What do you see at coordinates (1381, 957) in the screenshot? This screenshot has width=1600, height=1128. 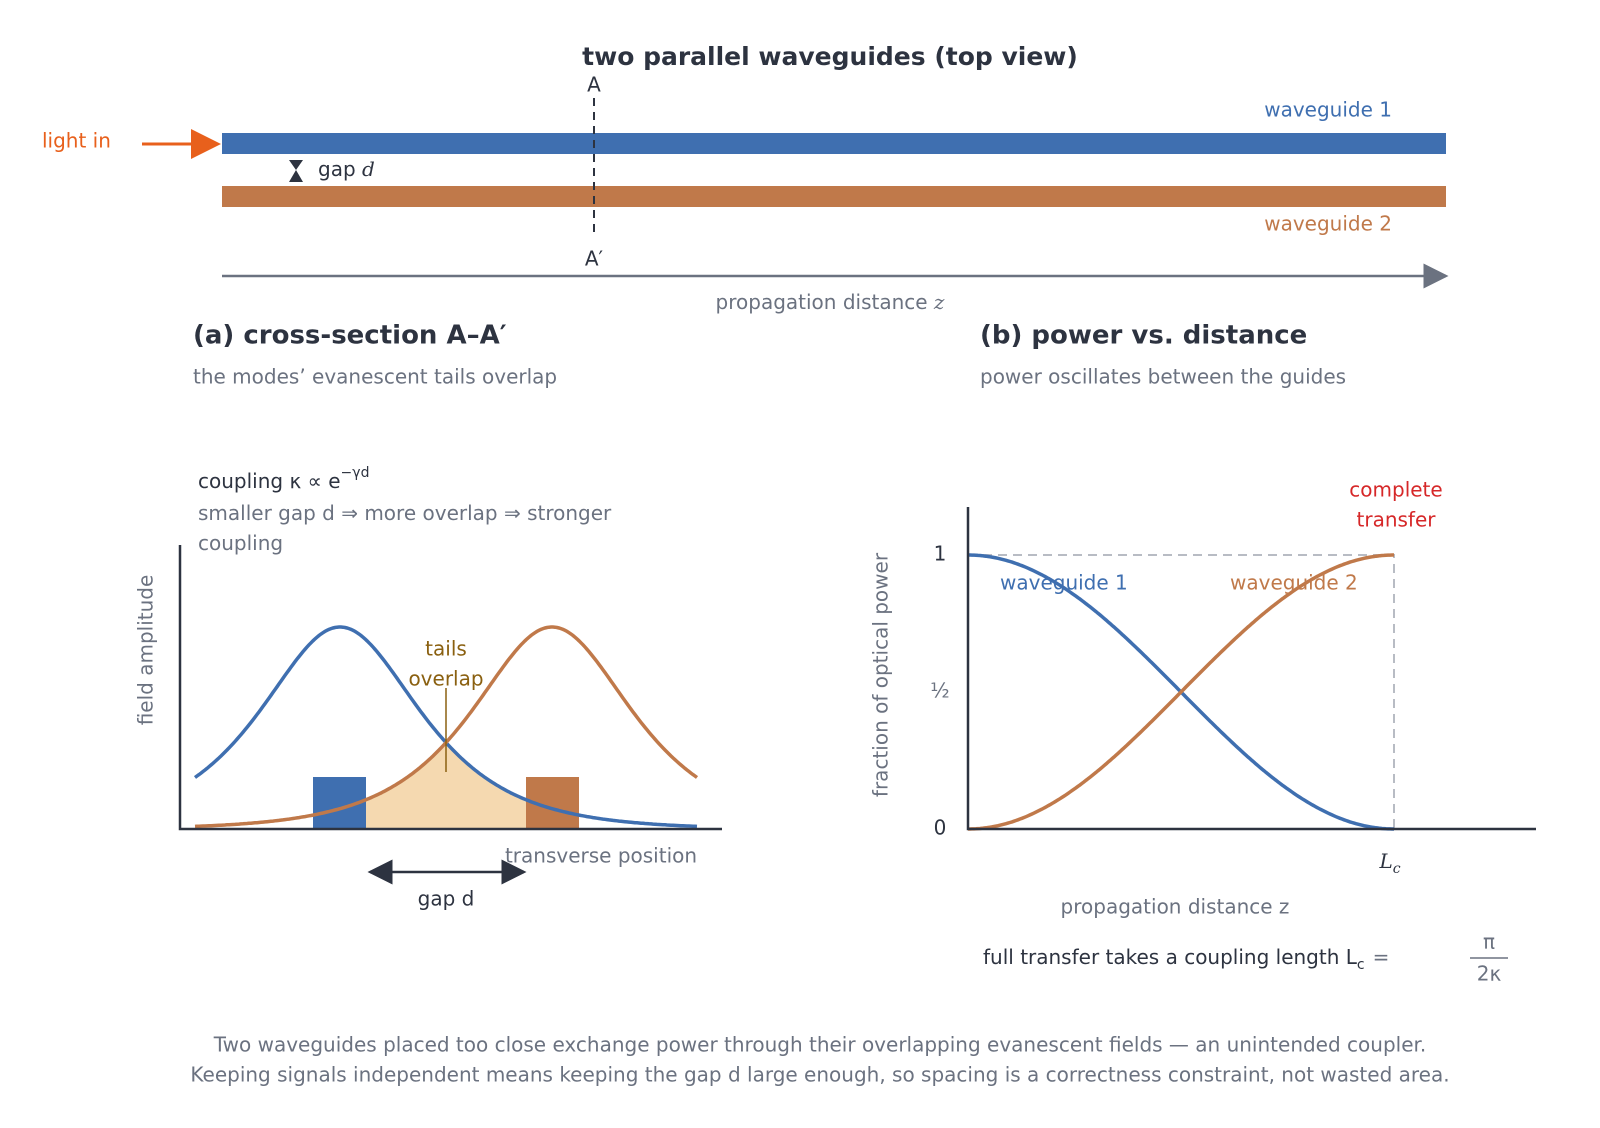 I see `note-eq: =` at bounding box center [1381, 957].